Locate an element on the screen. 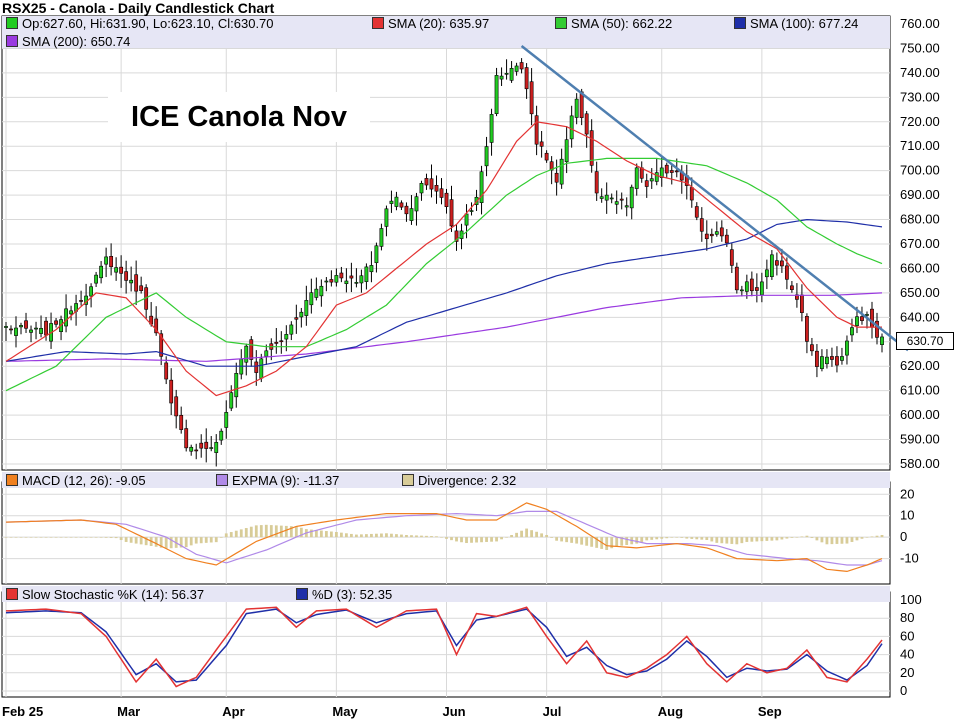  legend-sma100-text: SMA (100): 677.24 is located at coordinates (804, 23).